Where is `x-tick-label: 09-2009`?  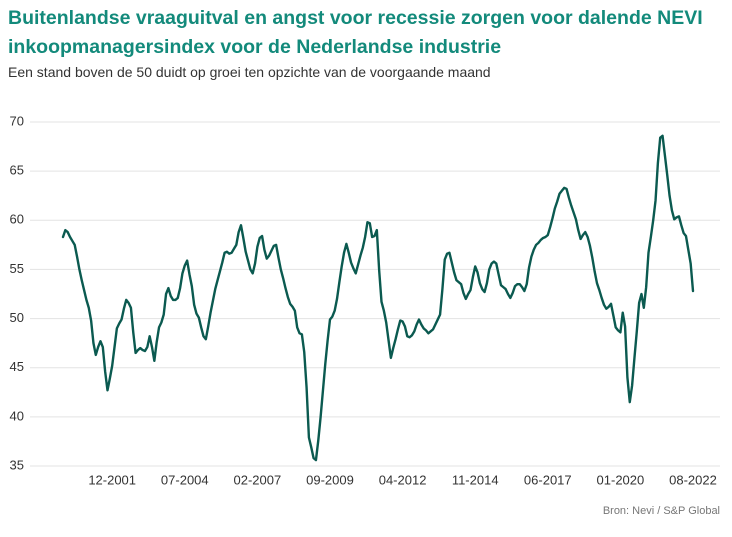
x-tick-label: 09-2009 is located at coordinates (330, 479).